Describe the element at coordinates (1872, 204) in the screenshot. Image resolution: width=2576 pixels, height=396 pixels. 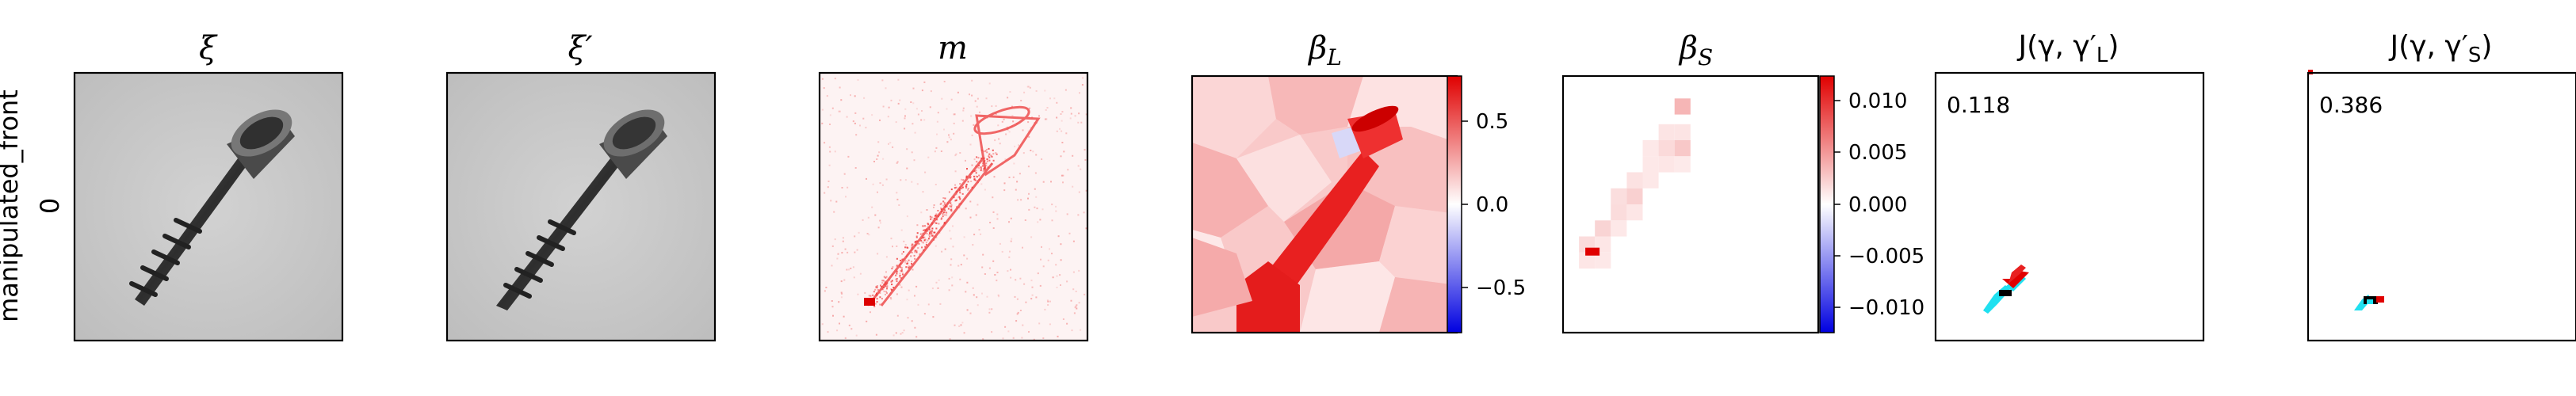
I see `colorbar-beta-s: 0.010 0.005 0.000 −0.005 −0.010` at that location.